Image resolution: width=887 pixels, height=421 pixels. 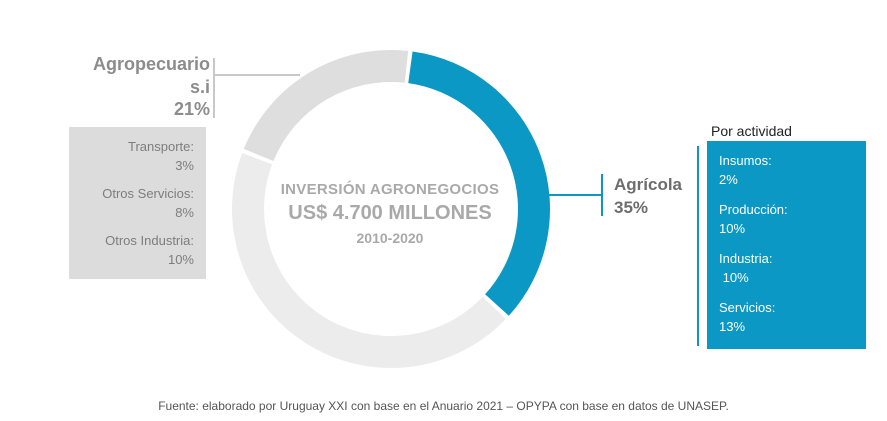 I want to click on center-value: US$ 4.700 MILLONES, so click(x=390, y=213).